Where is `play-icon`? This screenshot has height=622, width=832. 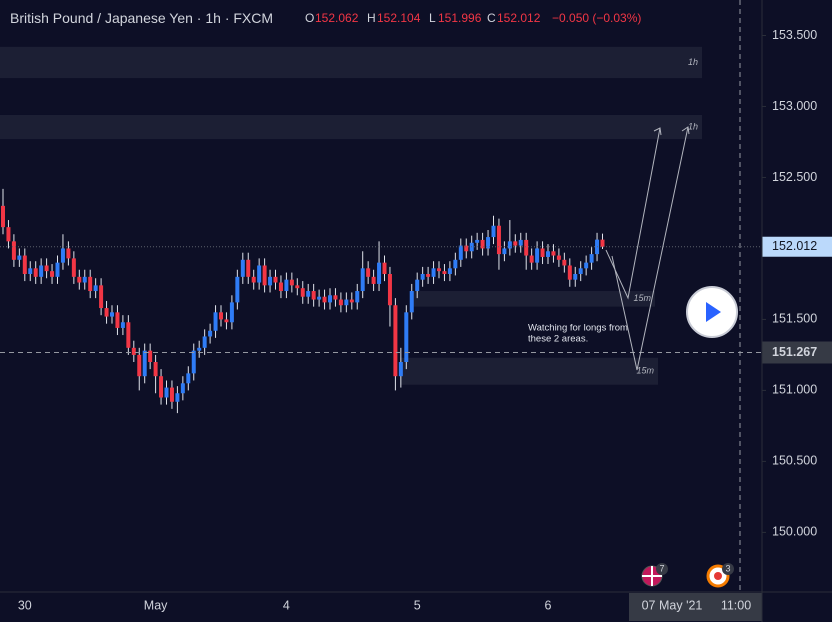
play-icon is located at coordinates (713, 312).